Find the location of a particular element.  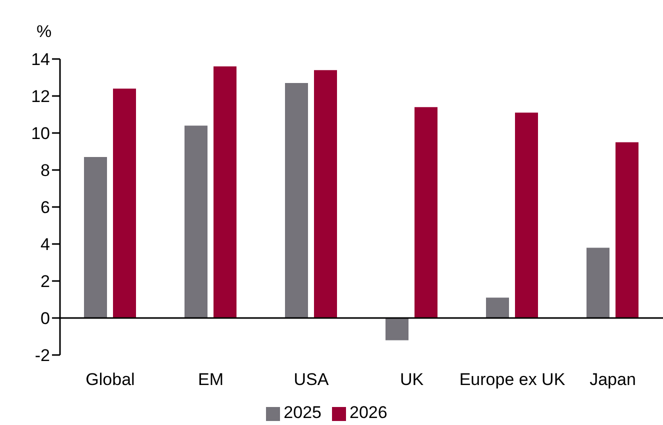

y-tick-label: 6 is located at coordinates (45, 208).